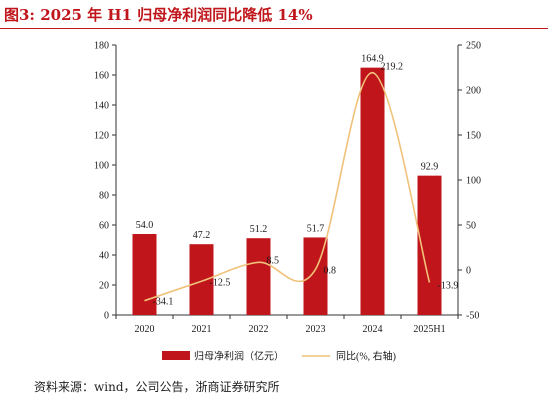  What do you see at coordinates (101, 46) in the screenshot?
I see `left-tick-label: 180` at bounding box center [101, 46].